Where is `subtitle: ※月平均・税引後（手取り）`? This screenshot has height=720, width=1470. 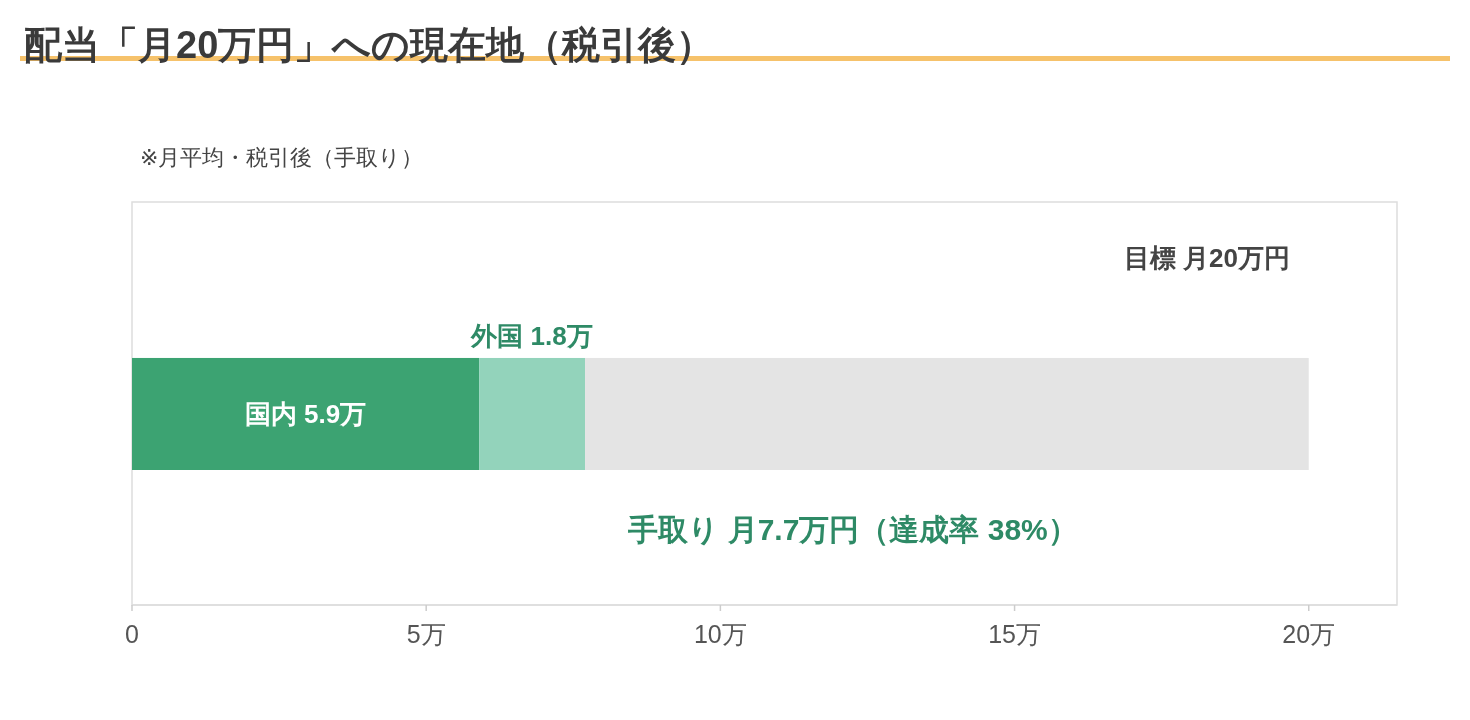 subtitle: ※月平均・税引後（手取り） is located at coordinates (282, 157).